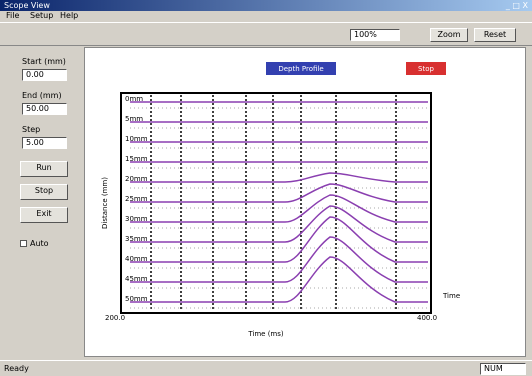  I want to click on row-label: 0mm, so click(134, 99).